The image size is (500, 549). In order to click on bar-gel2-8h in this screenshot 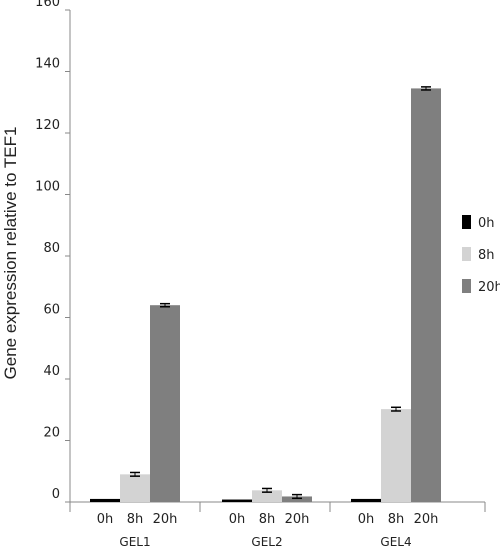, I will do `click(267, 496)`.